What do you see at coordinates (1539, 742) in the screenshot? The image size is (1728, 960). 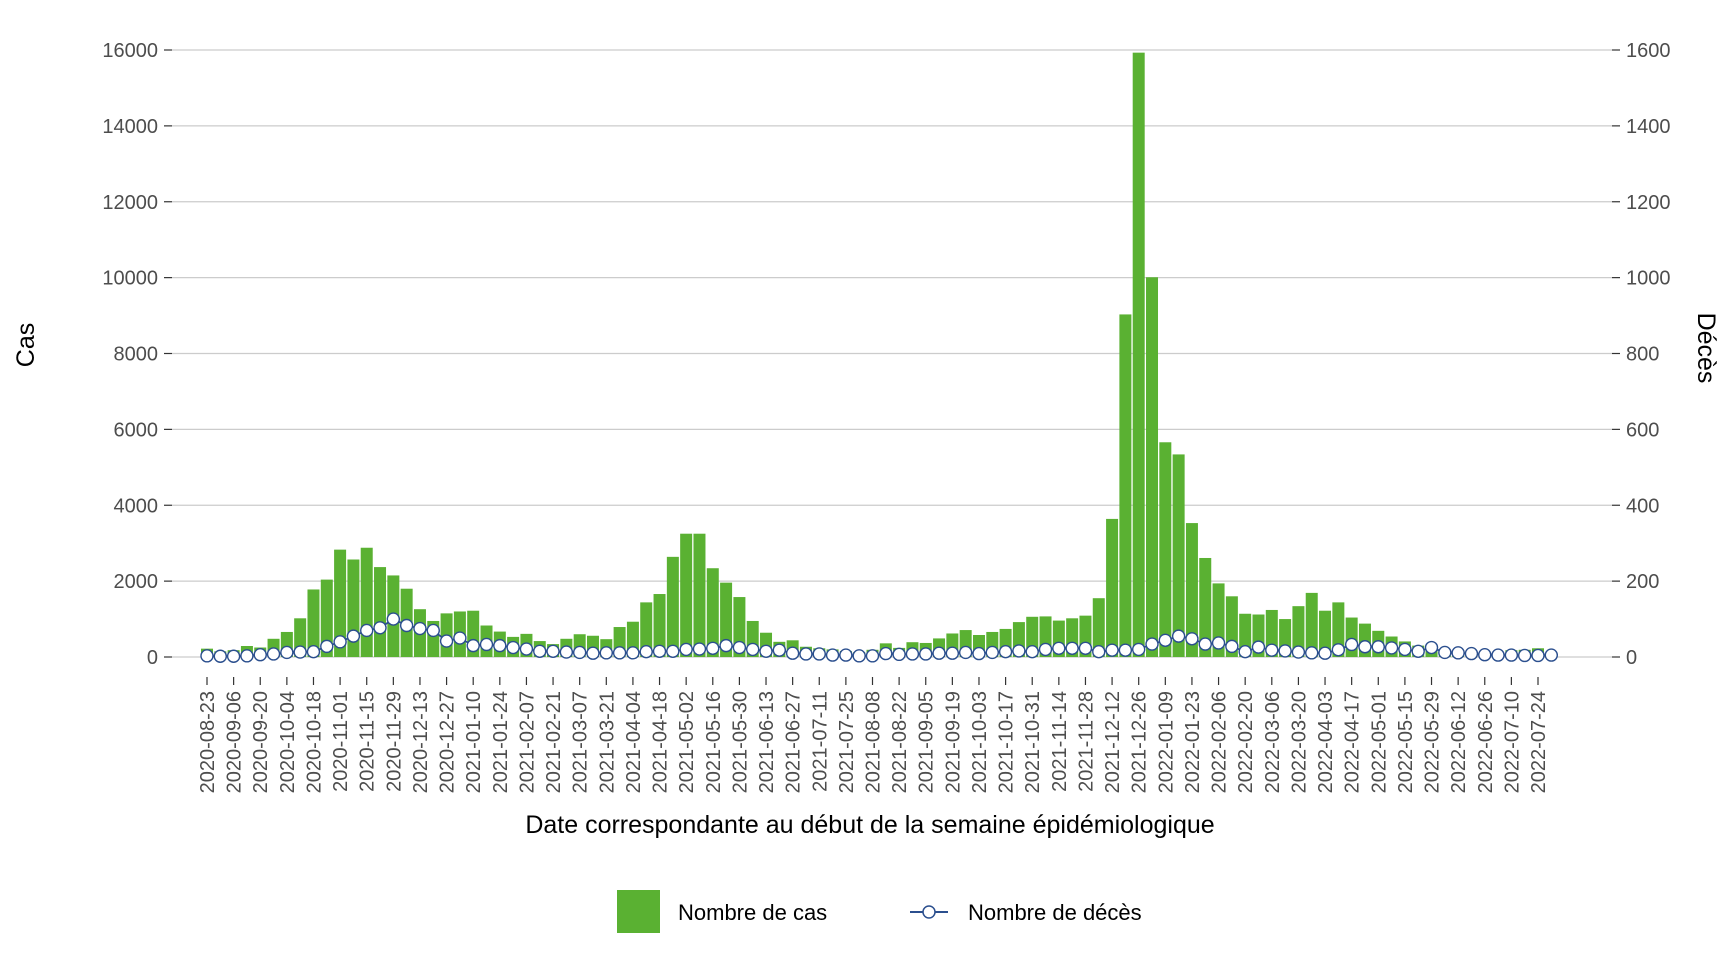 I see `x-tick-label-50: 2022-07-24` at bounding box center [1539, 742].